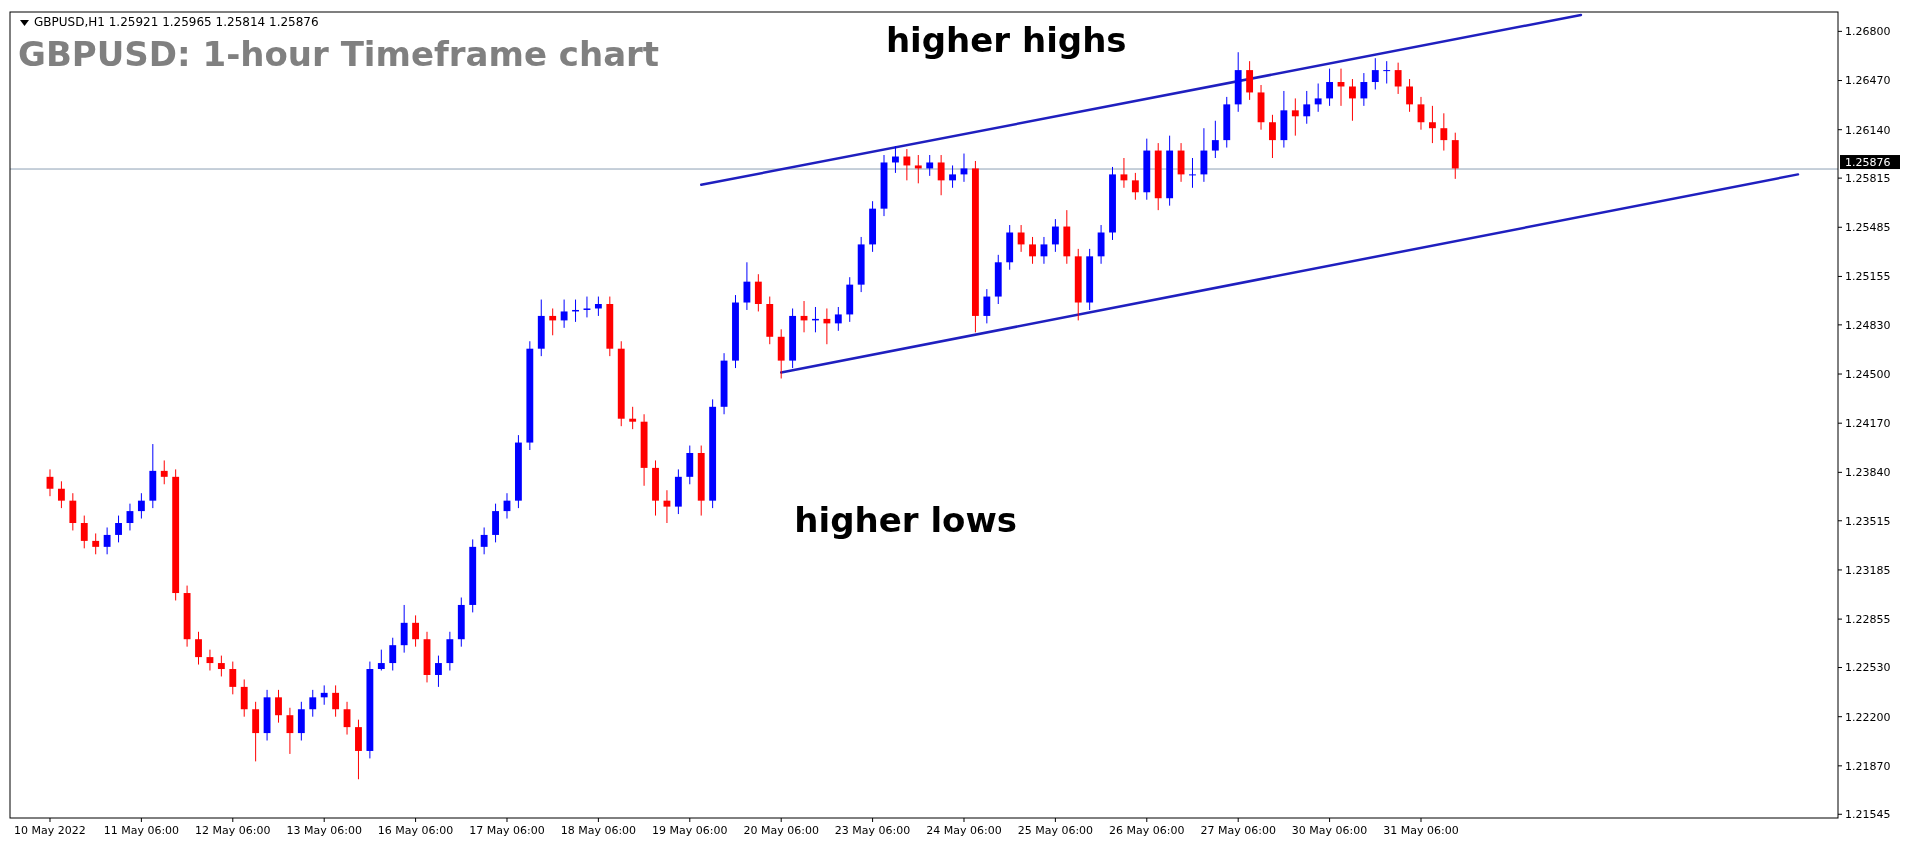 The image size is (1916, 850). I want to click on y-tick-label: 1.22200, so click(1868, 717).